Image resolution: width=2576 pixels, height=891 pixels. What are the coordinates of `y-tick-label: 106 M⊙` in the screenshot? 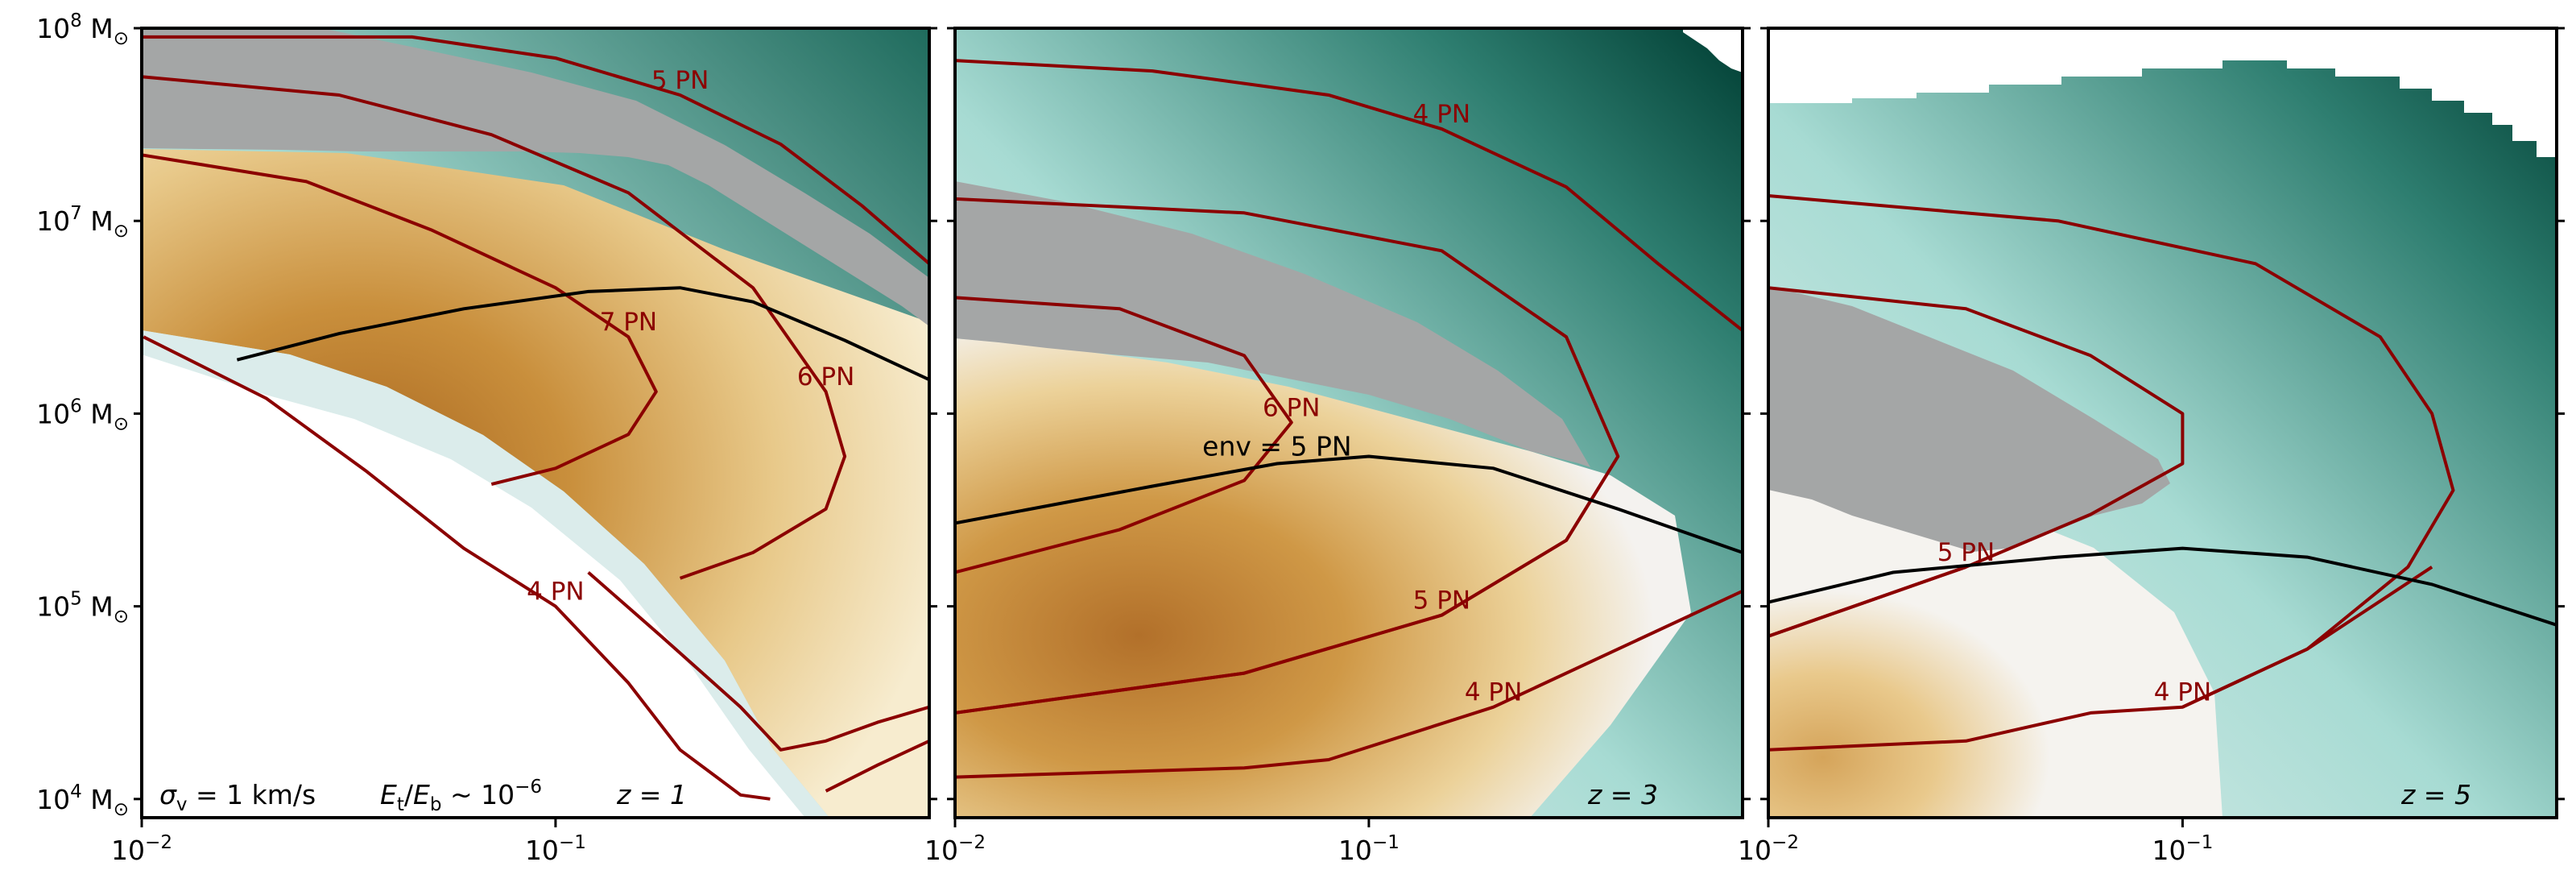 It's located at (83, 415).